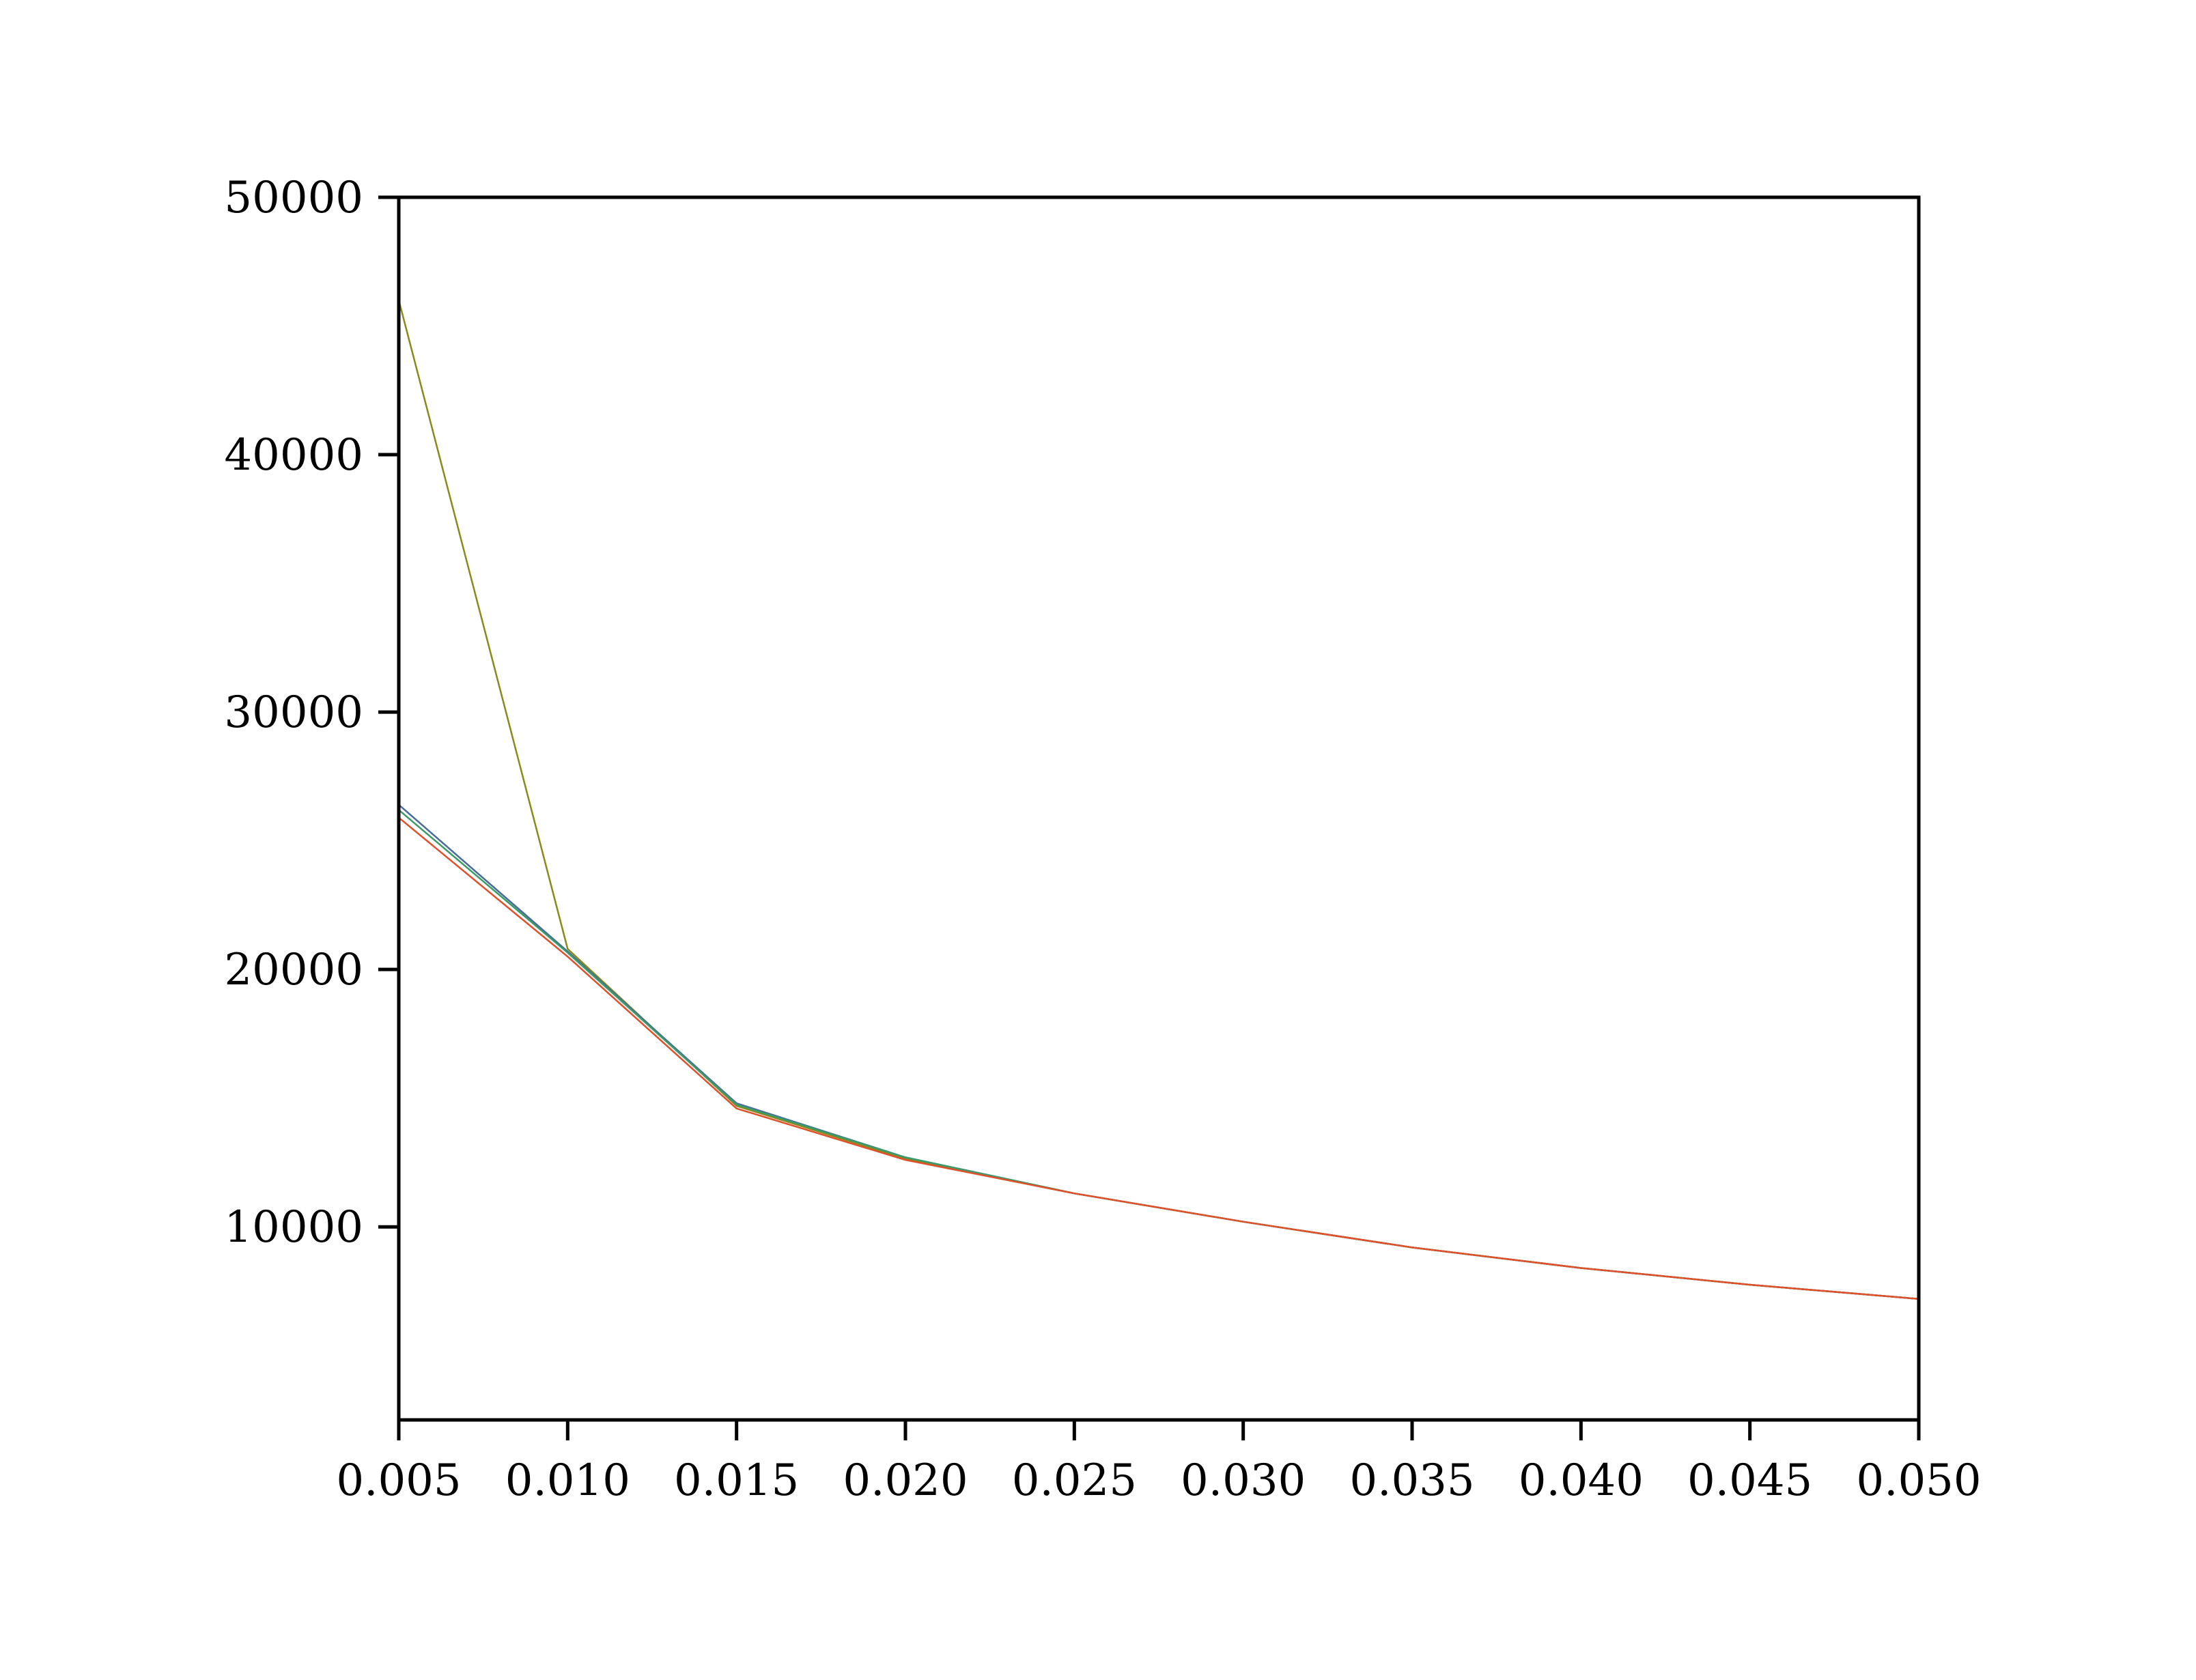 The width and height of the screenshot is (2196, 1680). I want to click on x-tick-label: 0.035, so click(1411, 1480).